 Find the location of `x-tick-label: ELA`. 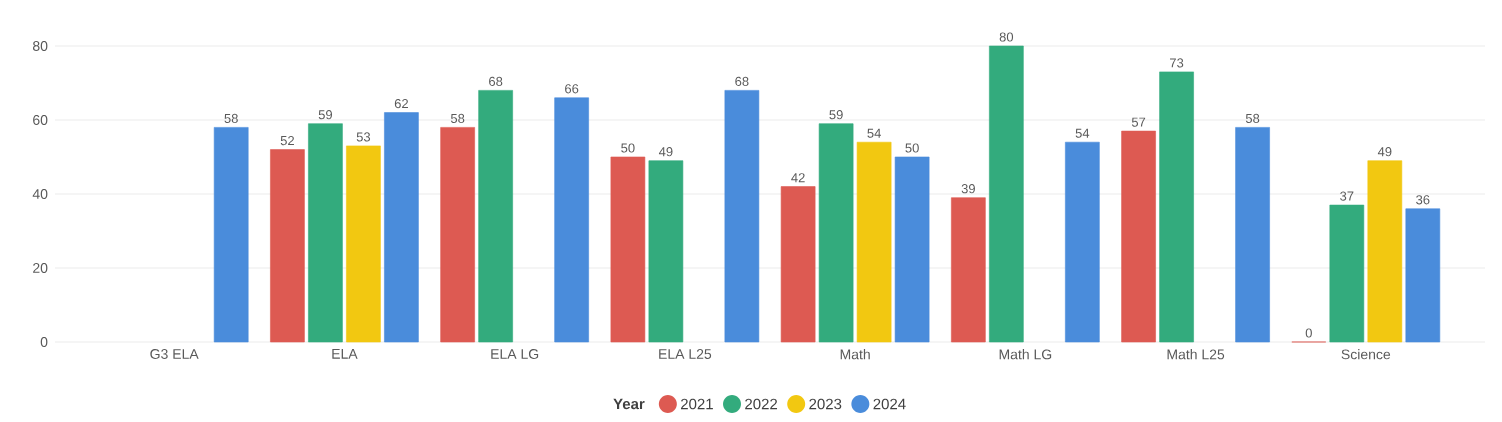

x-tick-label: ELA is located at coordinates (345, 354).